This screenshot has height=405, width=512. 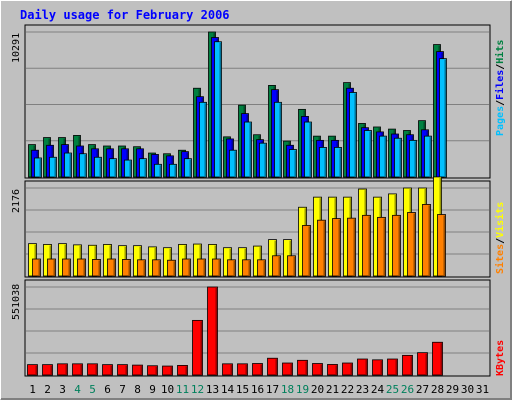 I want to click on day-label-18: 18, so click(x=287, y=389).